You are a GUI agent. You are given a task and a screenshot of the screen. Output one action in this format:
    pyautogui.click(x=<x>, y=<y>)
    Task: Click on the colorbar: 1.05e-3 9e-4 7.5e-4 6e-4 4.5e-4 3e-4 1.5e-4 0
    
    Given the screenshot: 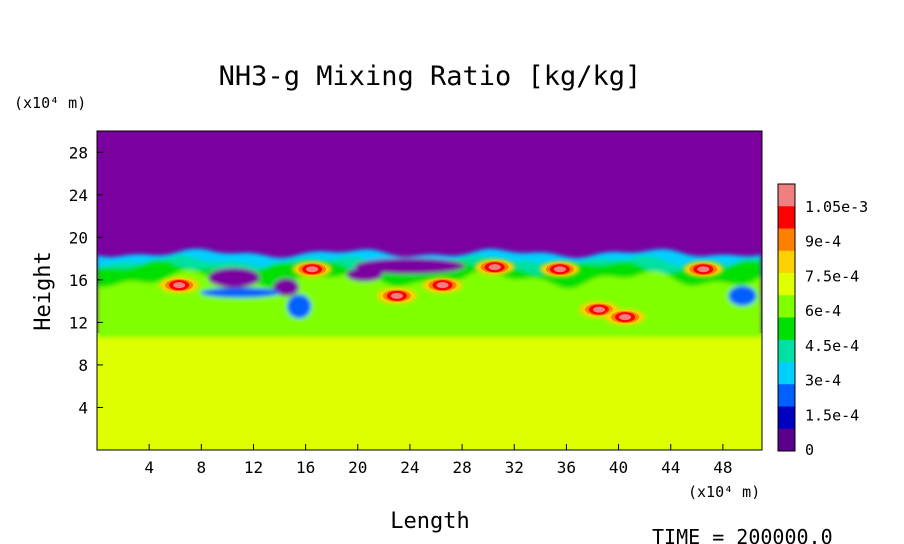 What is the action you would take?
    pyautogui.click(x=822, y=321)
    